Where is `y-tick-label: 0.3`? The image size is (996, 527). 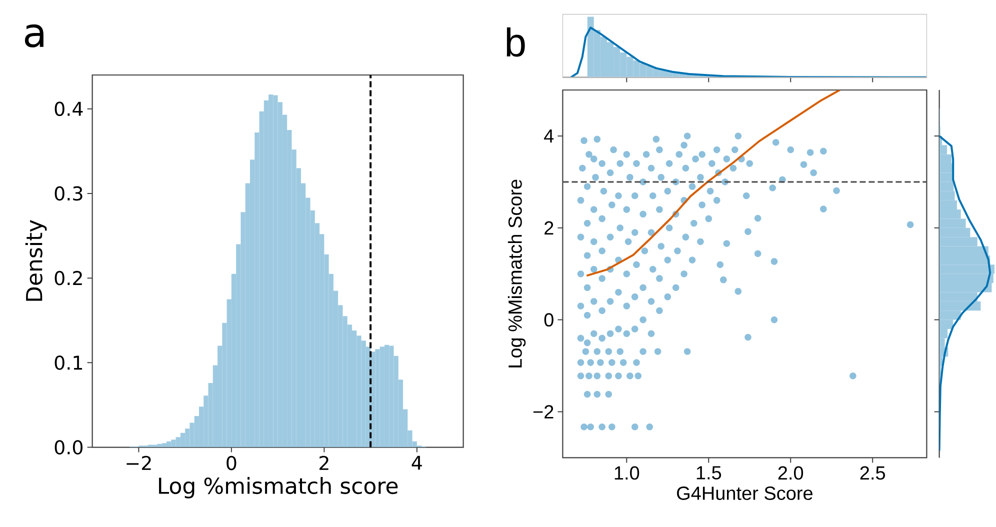
y-tick-label: 0.3 is located at coordinates (68, 193).